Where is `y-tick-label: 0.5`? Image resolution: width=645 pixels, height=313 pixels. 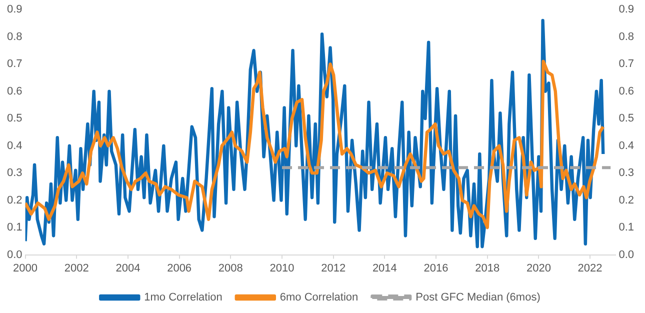 y-tick-label: 0.5 is located at coordinates (14, 118).